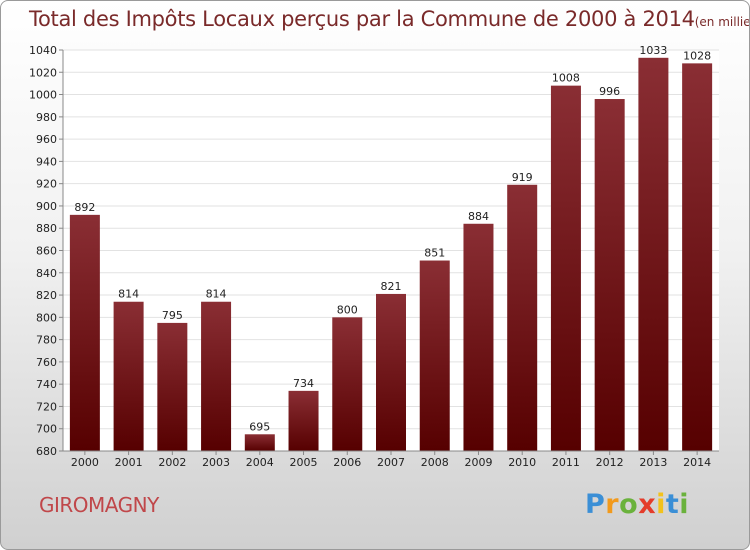  Describe the element at coordinates (129, 462) in the screenshot. I see `x-tick-label: 2001` at that location.